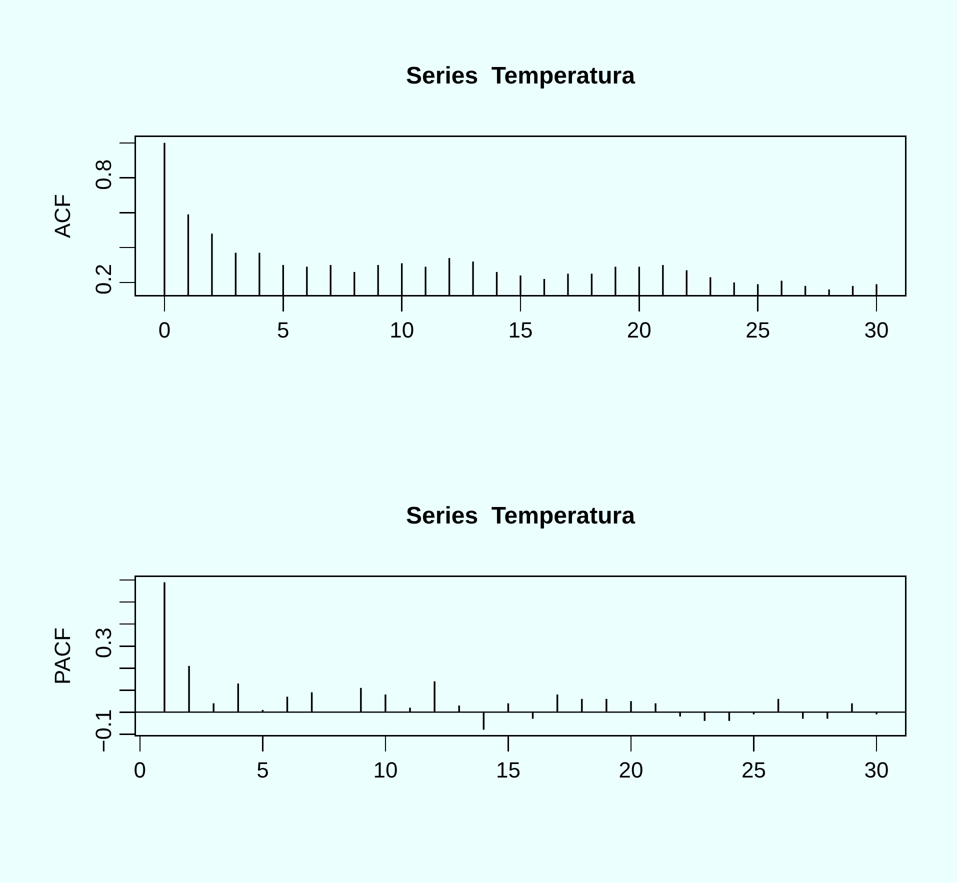 The width and height of the screenshot is (957, 883). I want to click on y-tick-label: 0.8, so click(103, 174).